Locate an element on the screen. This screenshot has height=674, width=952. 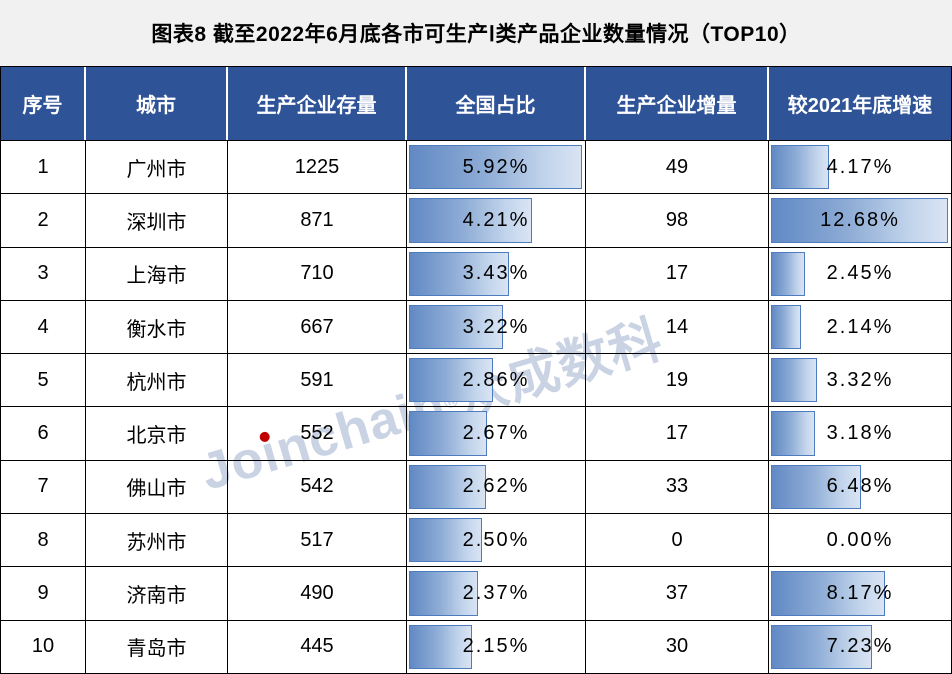
cell-share: 3.22% is located at coordinates (496, 327).